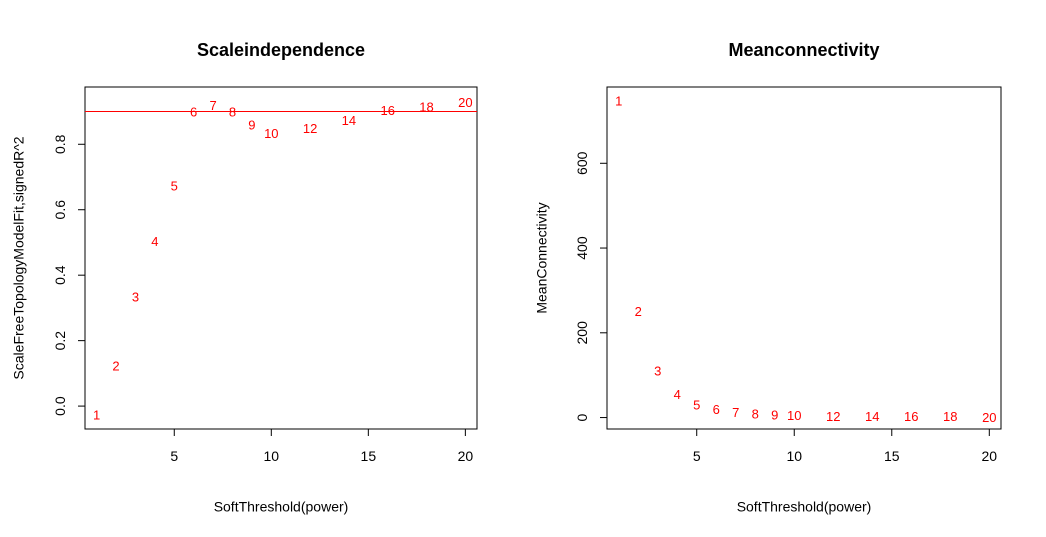  What do you see at coordinates (582, 163) in the screenshot?
I see `y-tick-label: 600` at bounding box center [582, 163].